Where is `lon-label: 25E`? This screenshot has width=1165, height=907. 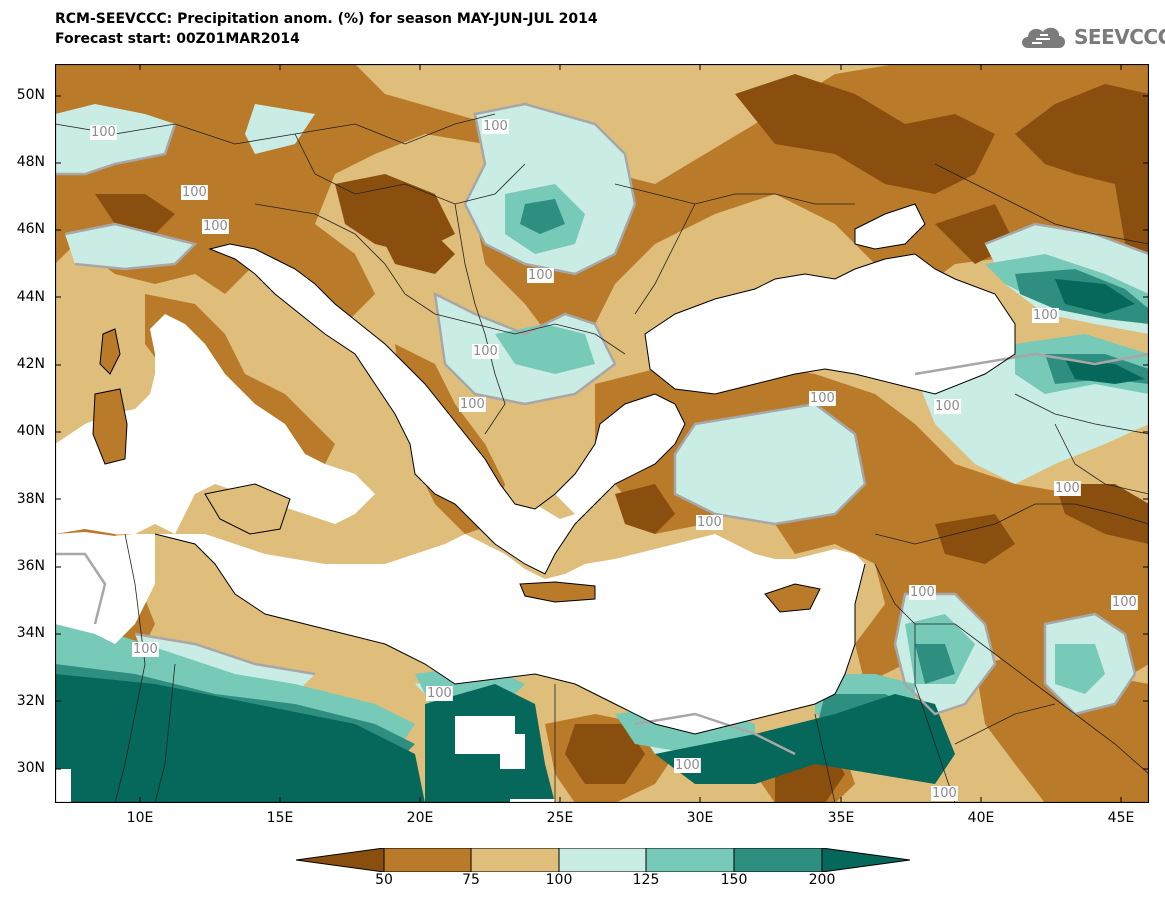
lon-label: 25E is located at coordinates (560, 818).